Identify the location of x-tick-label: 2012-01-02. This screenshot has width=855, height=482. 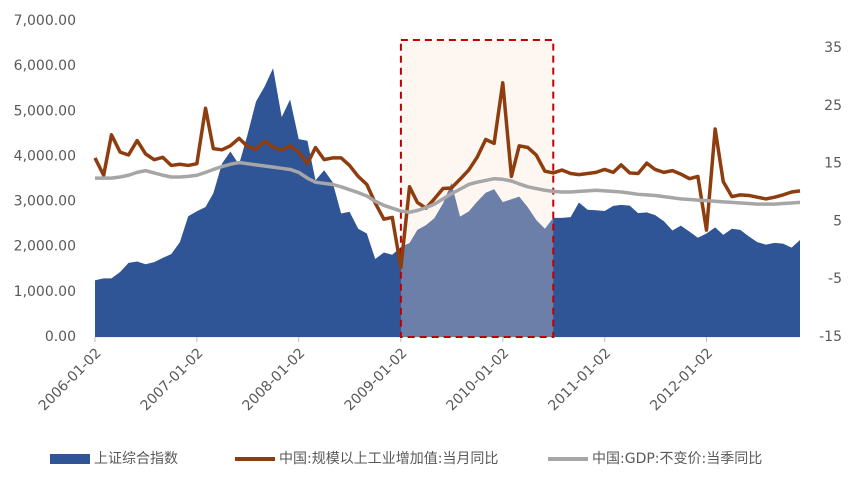
(681, 379).